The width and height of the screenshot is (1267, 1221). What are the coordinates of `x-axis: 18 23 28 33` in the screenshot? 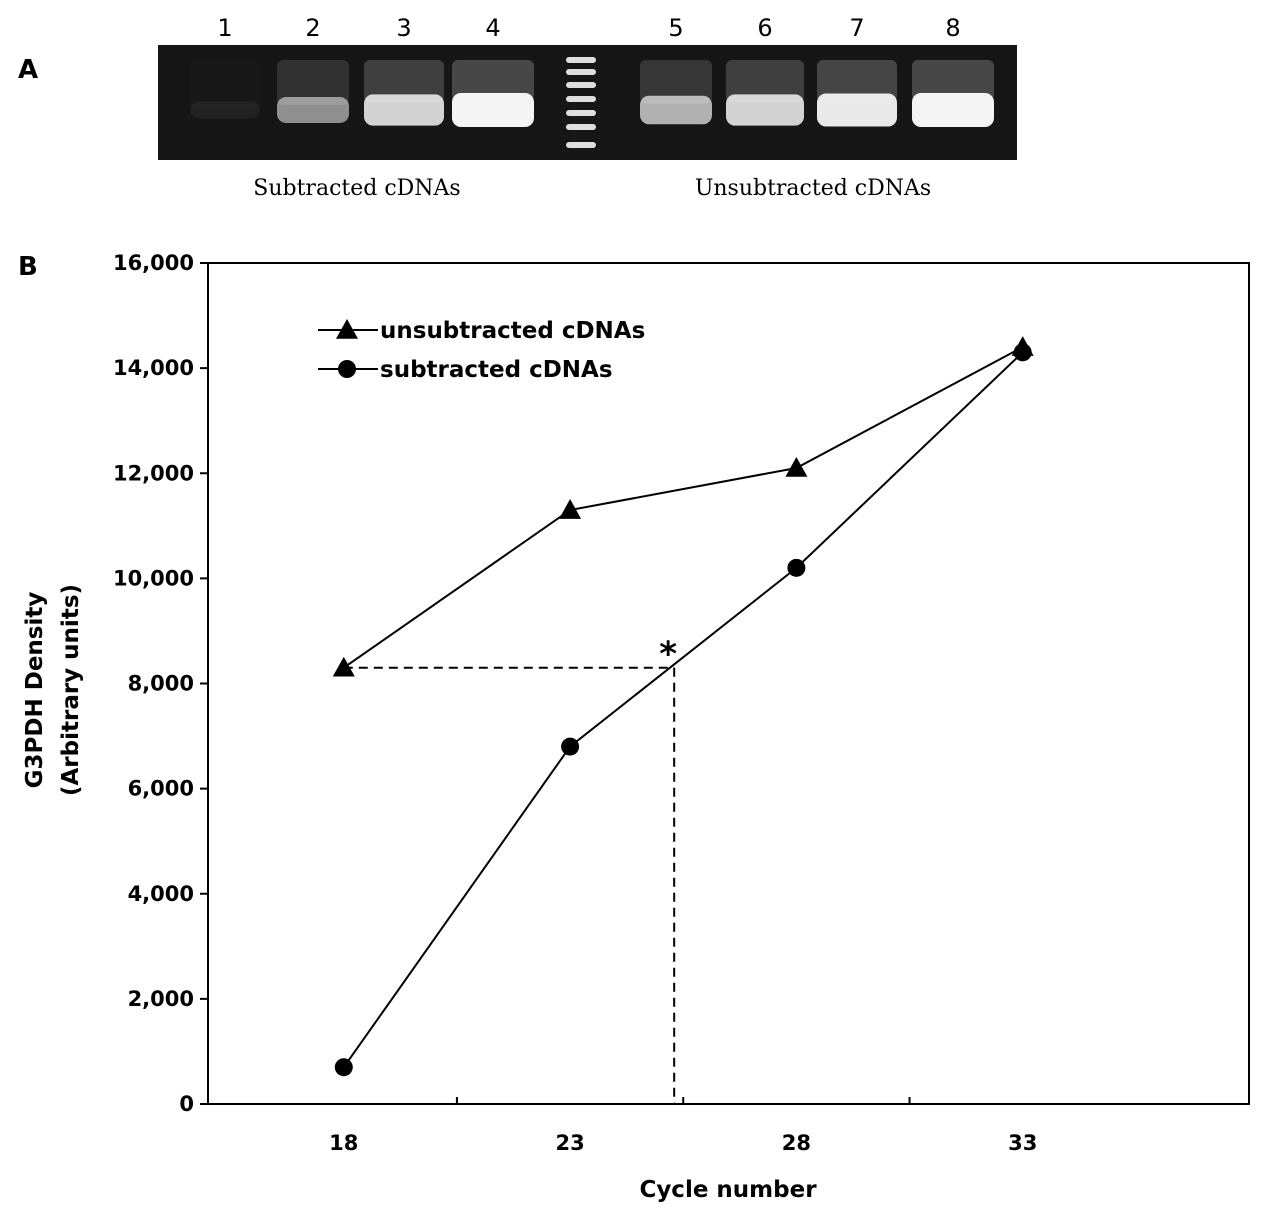 It's located at (683, 1126).